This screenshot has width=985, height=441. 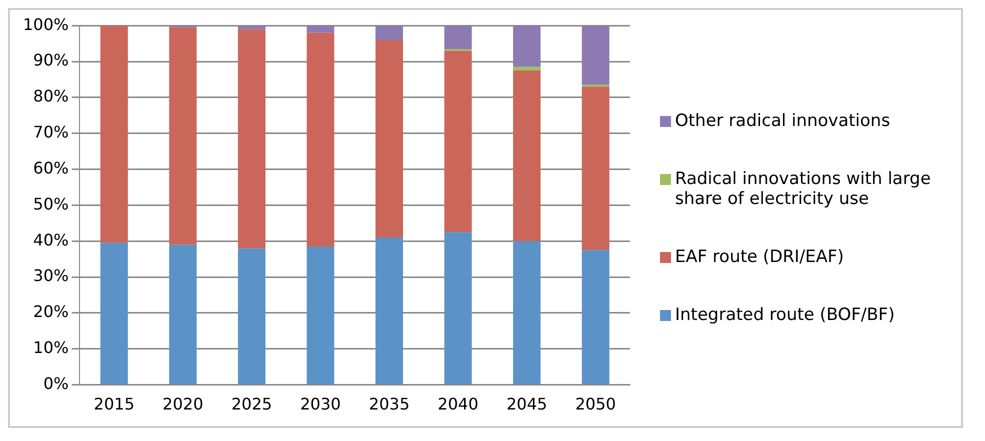 I want to click on y-tick-label: 20%, so click(x=51, y=312).